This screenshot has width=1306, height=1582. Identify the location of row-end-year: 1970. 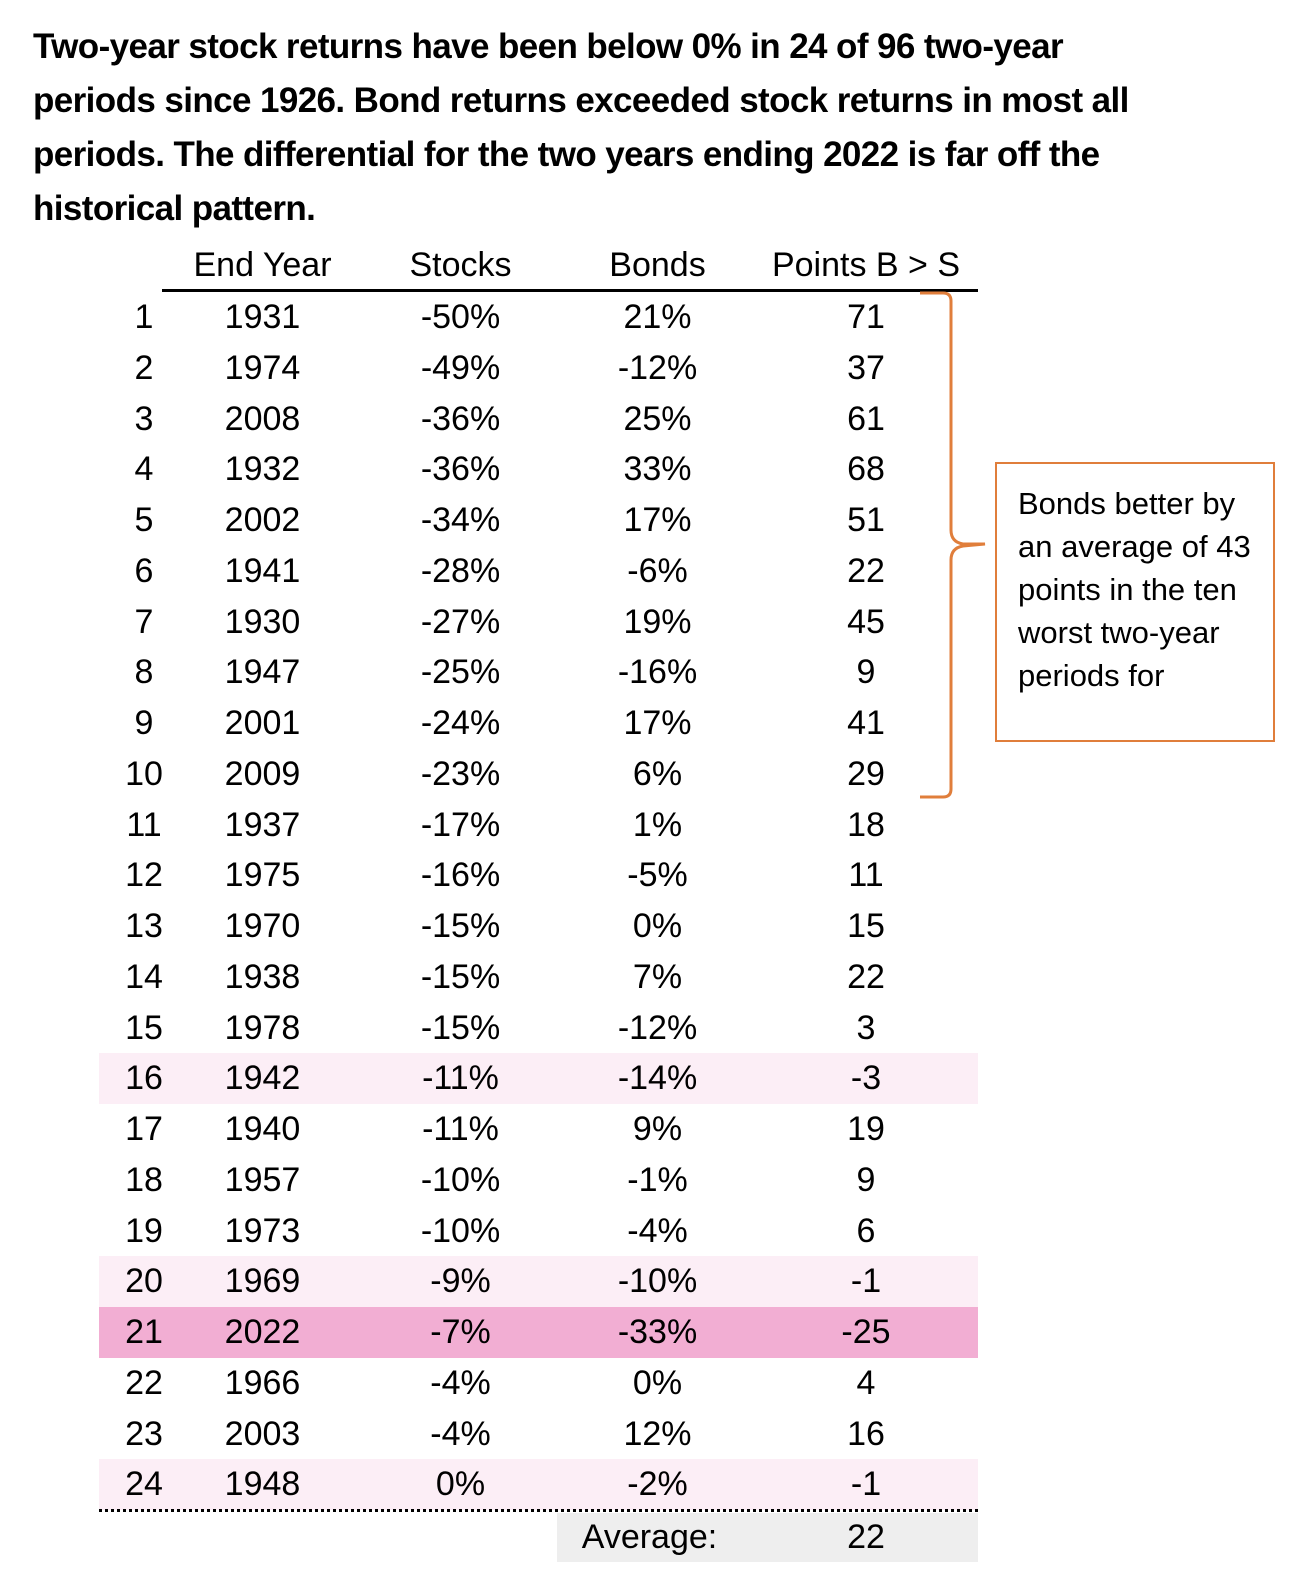
(262, 926).